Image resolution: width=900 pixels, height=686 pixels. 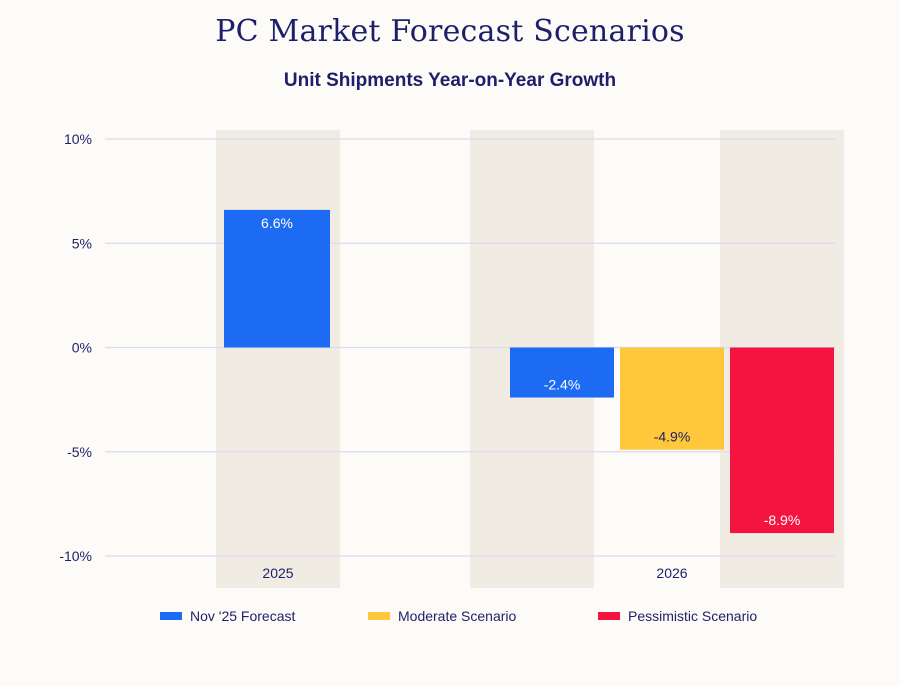 What do you see at coordinates (782, 520) in the screenshot?
I see `bar-data-label: -8.9%` at bounding box center [782, 520].